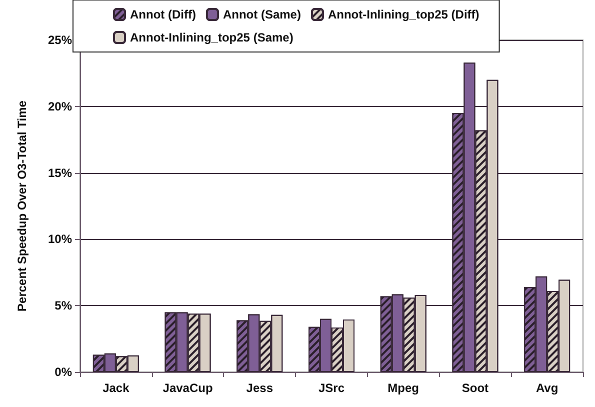 Image resolution: width=595 pixels, height=407 pixels. Describe the element at coordinates (187, 388) in the screenshot. I see `x-tick-label: JavaCup` at that location.